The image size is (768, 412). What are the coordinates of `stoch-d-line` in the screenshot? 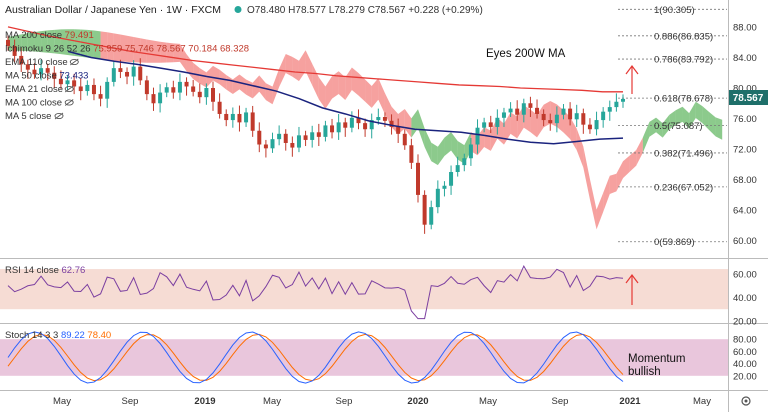 It's located at (315, 357).